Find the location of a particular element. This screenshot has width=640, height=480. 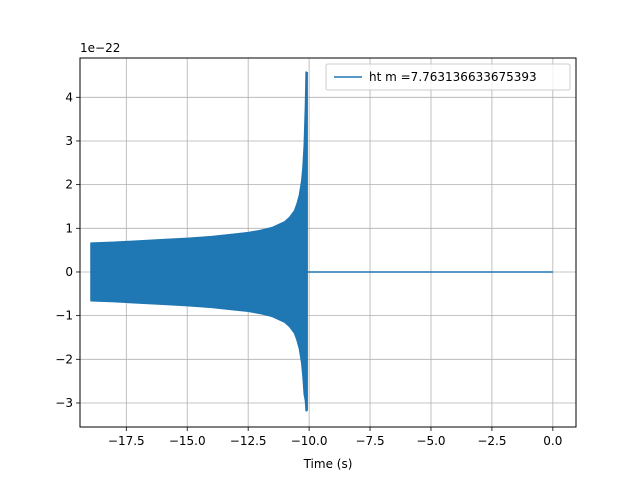

x-tick-label: −2.5 is located at coordinates (491, 441).